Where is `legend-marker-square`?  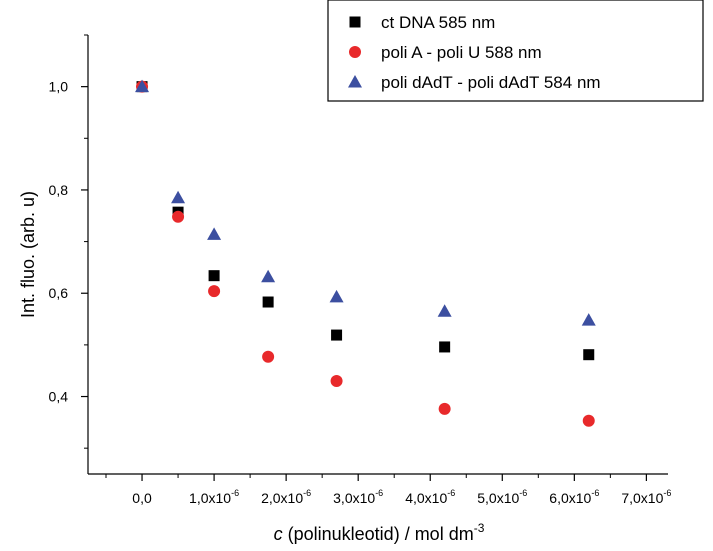
legend-marker-square is located at coordinates (355, 22).